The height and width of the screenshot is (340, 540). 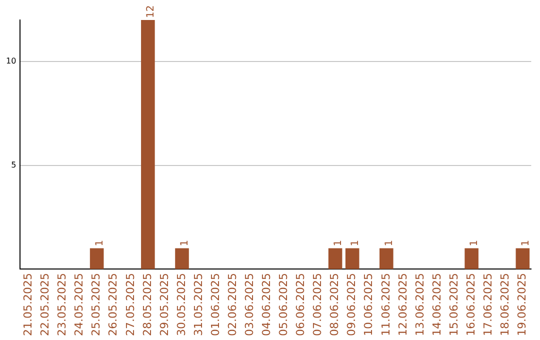 What do you see at coordinates (522, 304) in the screenshot?
I see `x-tick-label: 19.06.2025` at bounding box center [522, 304].